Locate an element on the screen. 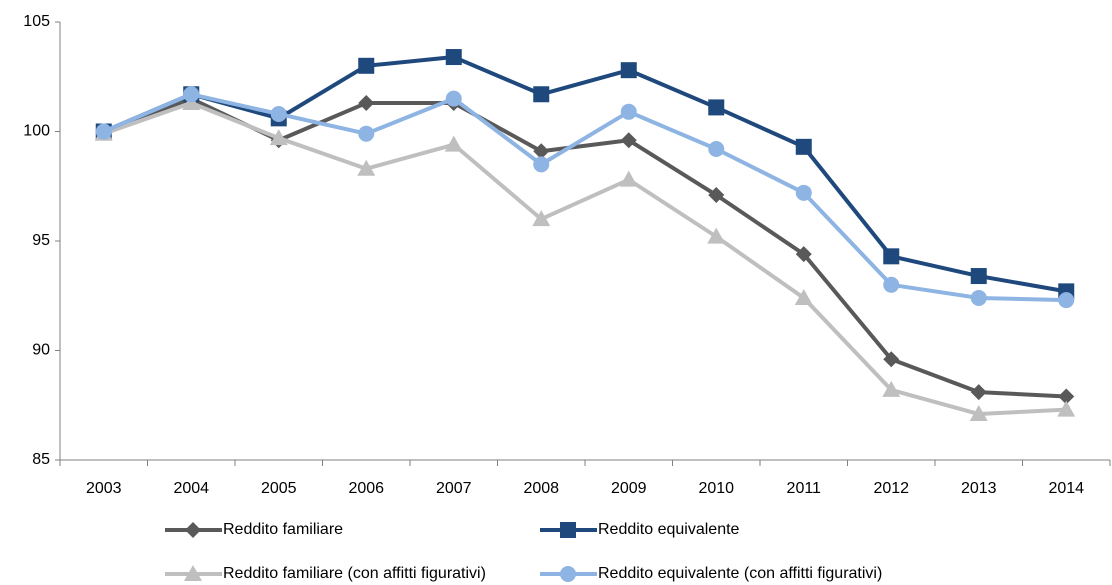  y-tick-label: 105 is located at coordinates (36, 21).